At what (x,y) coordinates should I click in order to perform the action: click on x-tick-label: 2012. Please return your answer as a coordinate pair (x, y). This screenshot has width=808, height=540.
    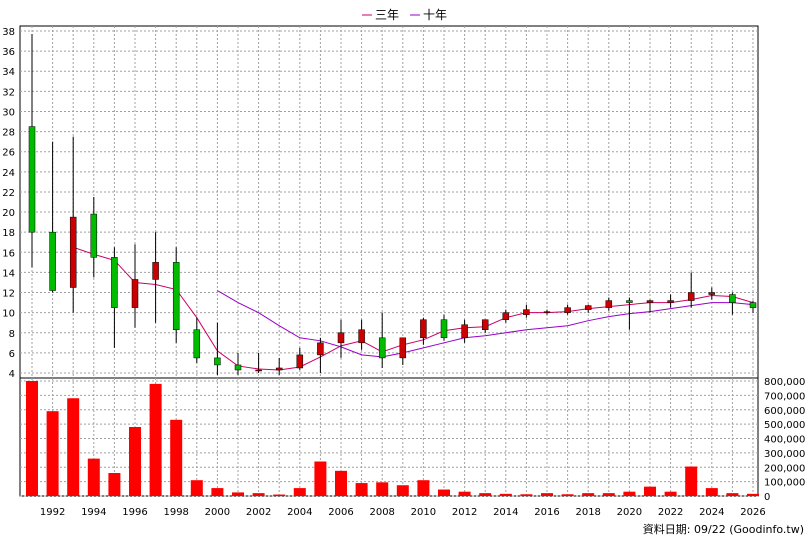
    Looking at the image, I should click on (464, 512).